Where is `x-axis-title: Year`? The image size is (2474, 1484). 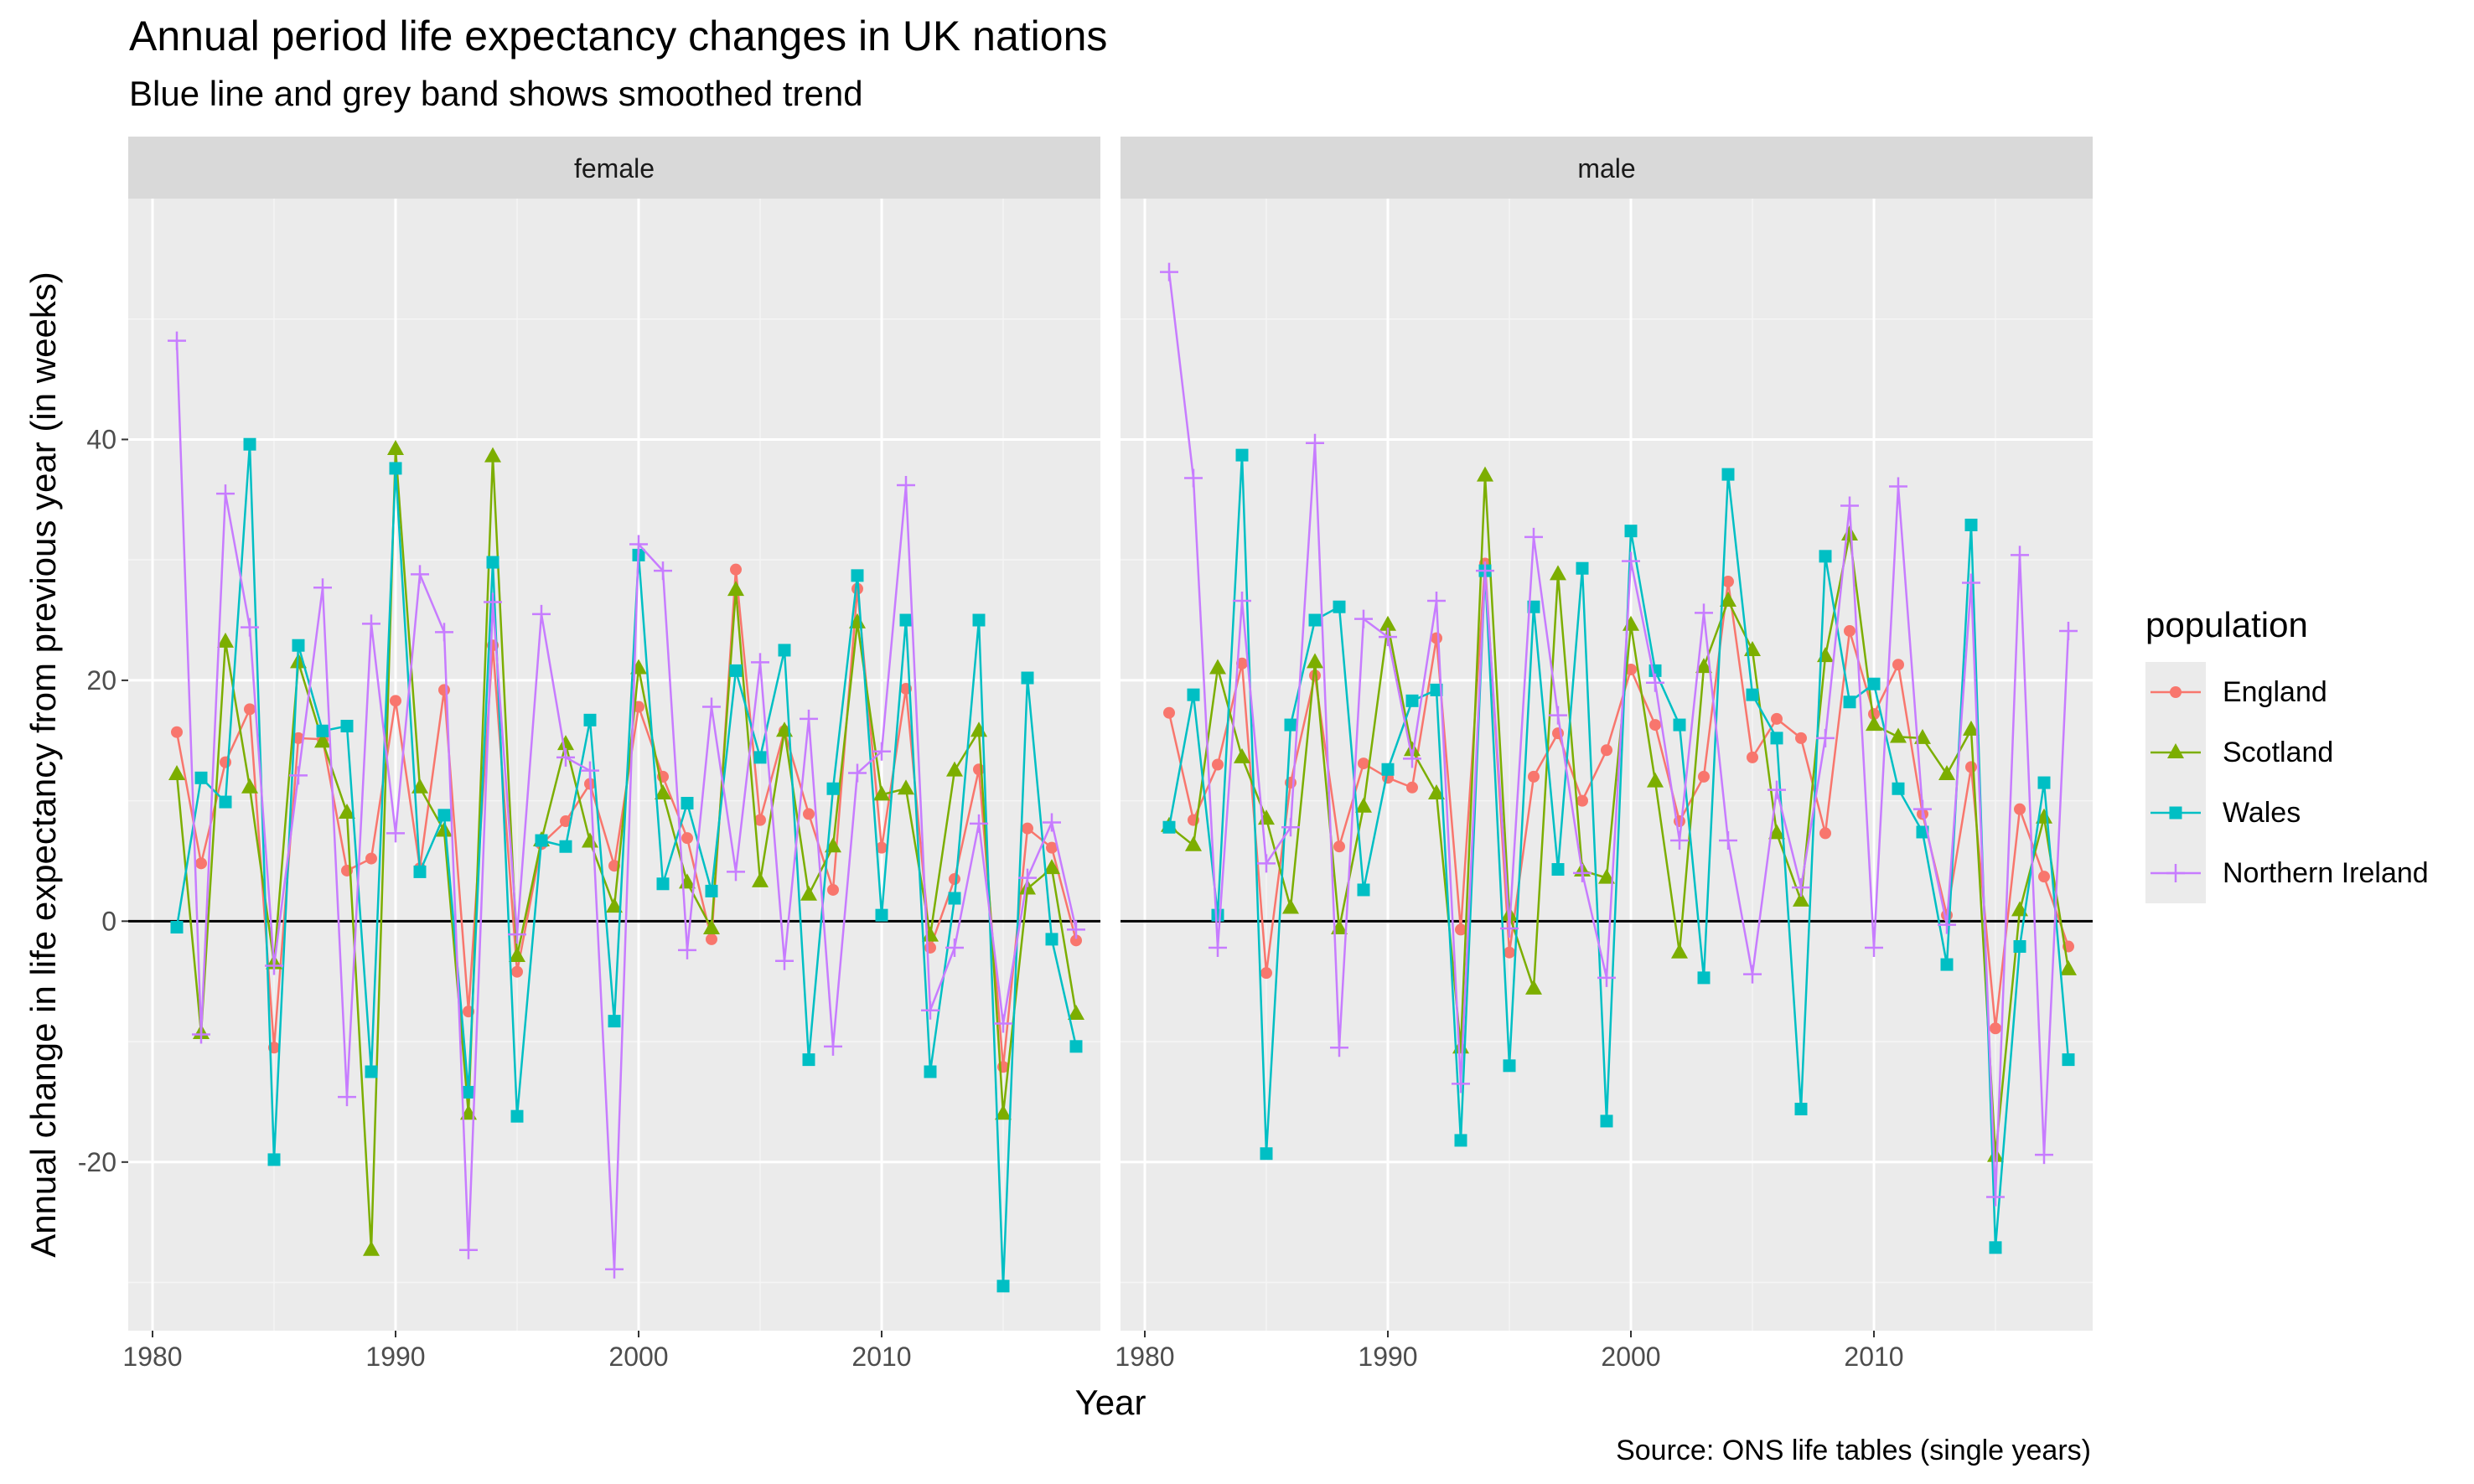
x-axis-title: Year is located at coordinates (1110, 1402).